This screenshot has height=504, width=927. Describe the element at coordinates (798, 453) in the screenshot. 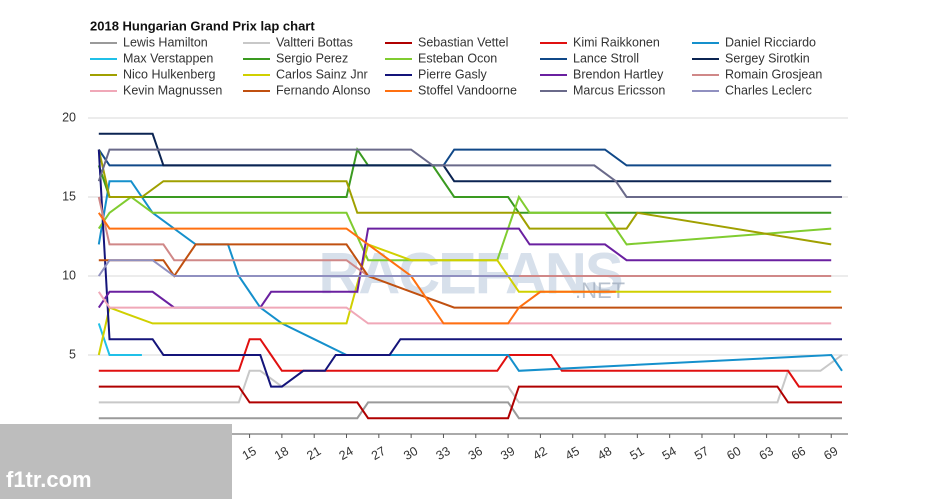

I see `x-tick-label: 66` at that location.